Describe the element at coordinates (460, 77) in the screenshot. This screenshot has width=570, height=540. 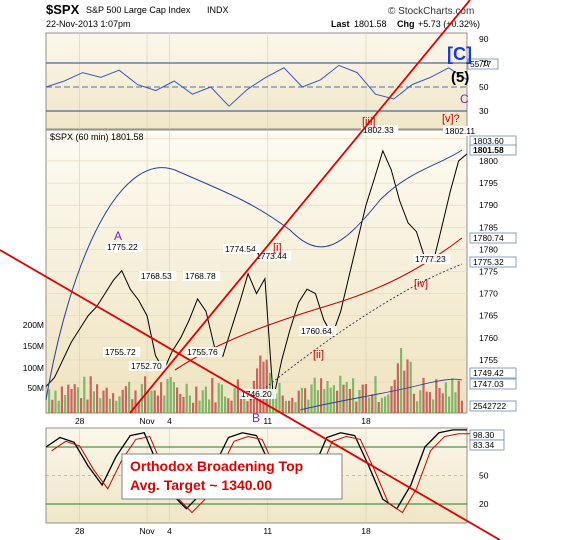
I see `wave-label: (5)` at that location.